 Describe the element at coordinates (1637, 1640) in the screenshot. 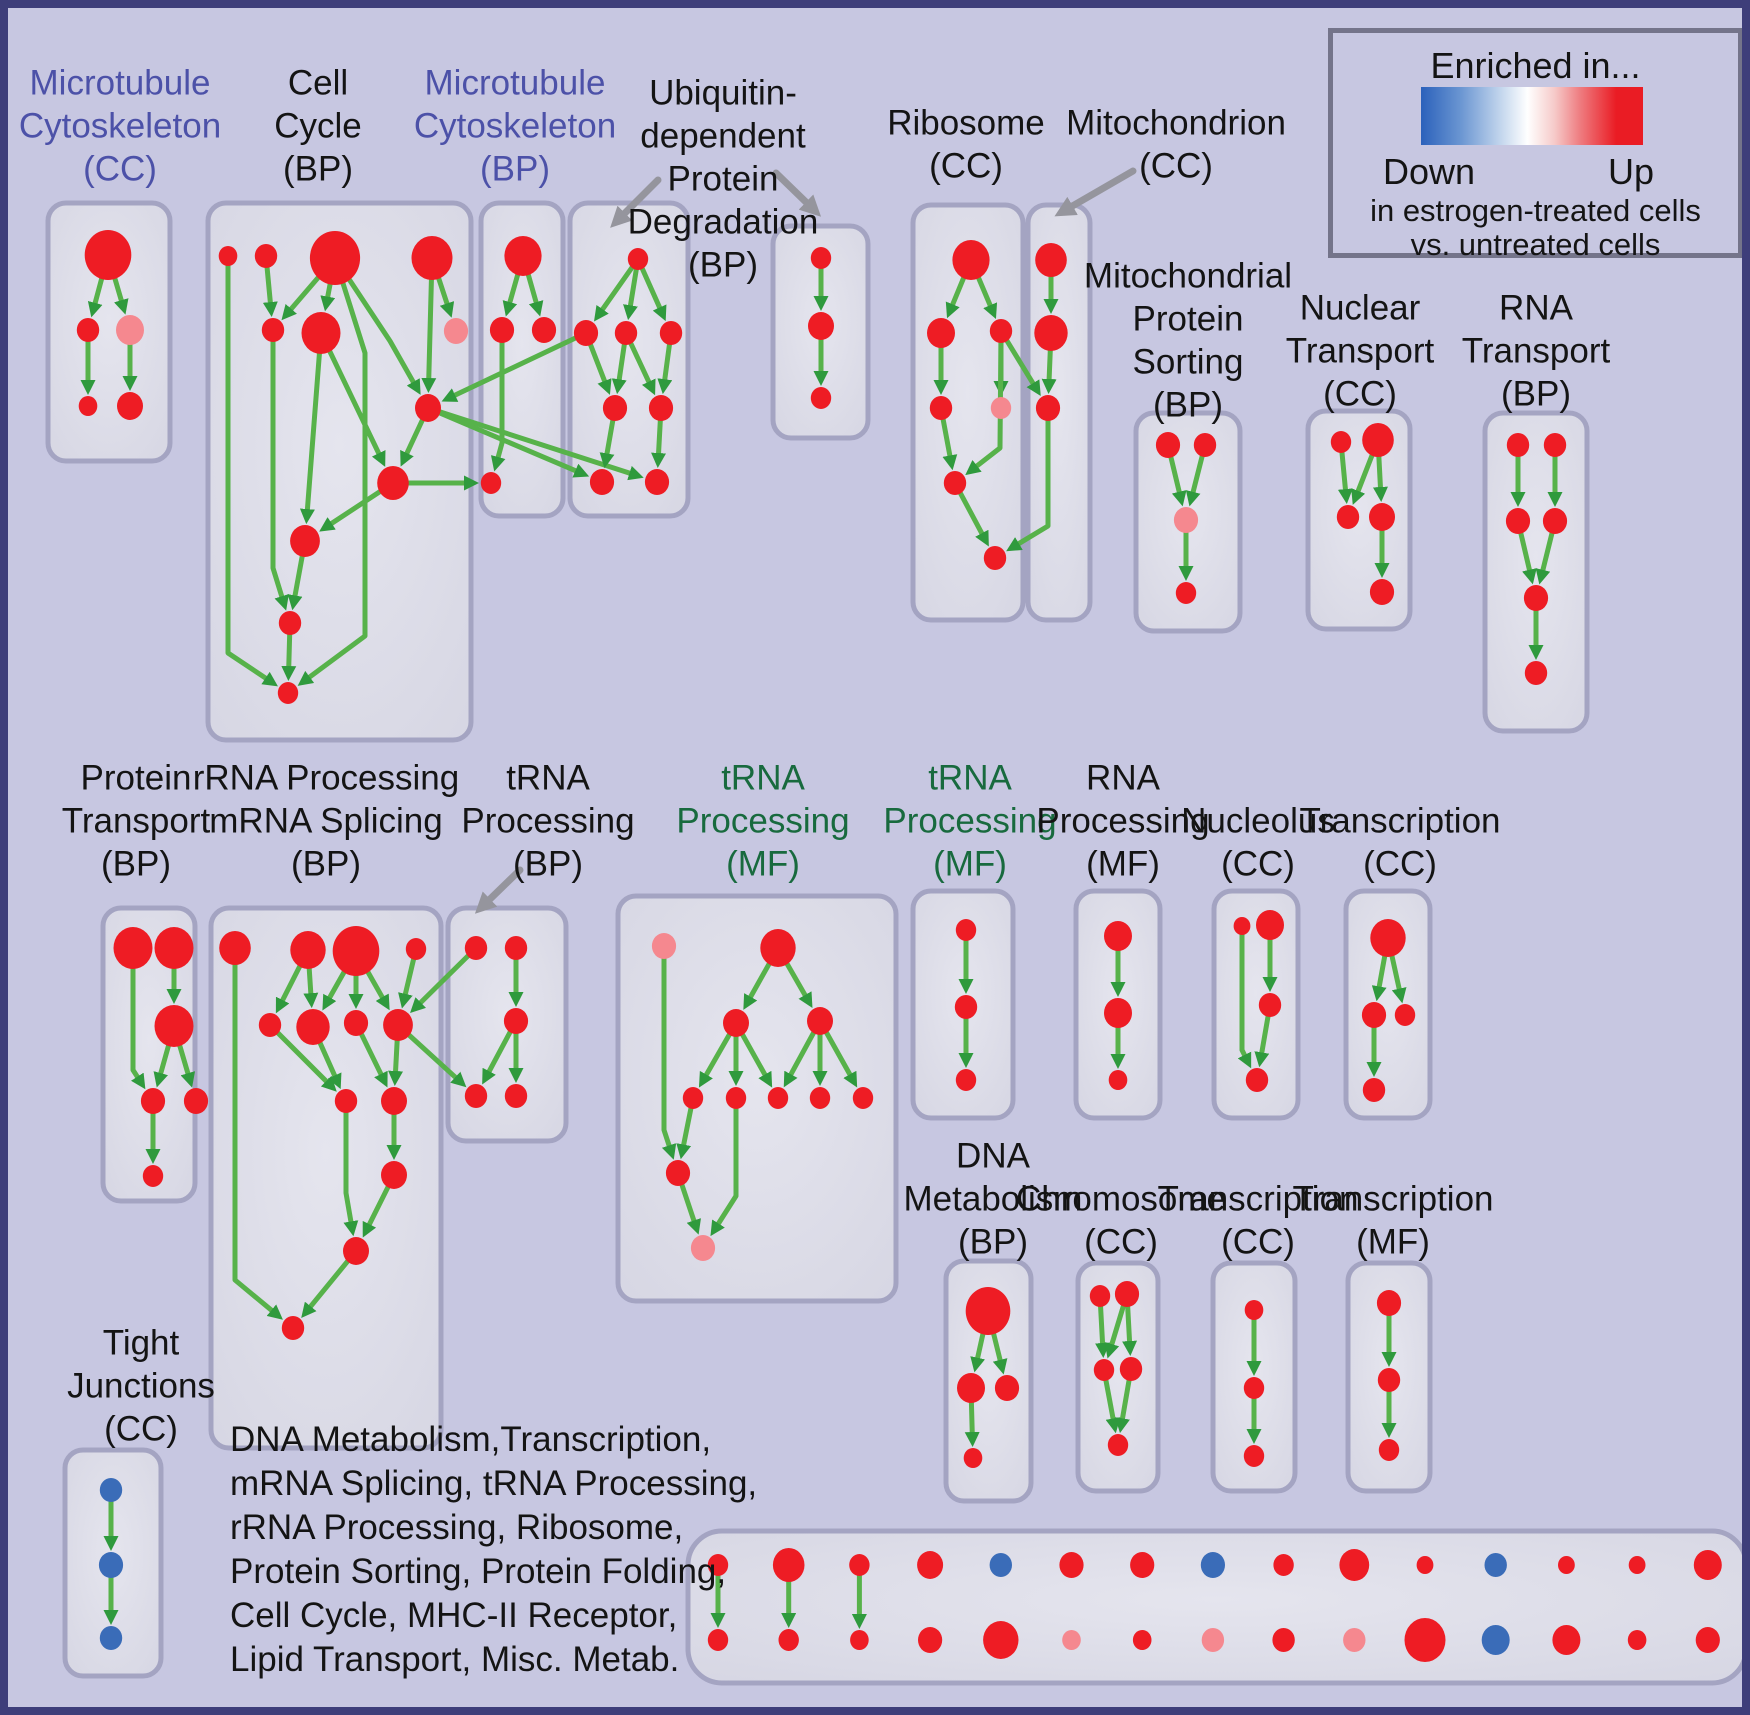

I see `go-term-node-gb13` at that location.